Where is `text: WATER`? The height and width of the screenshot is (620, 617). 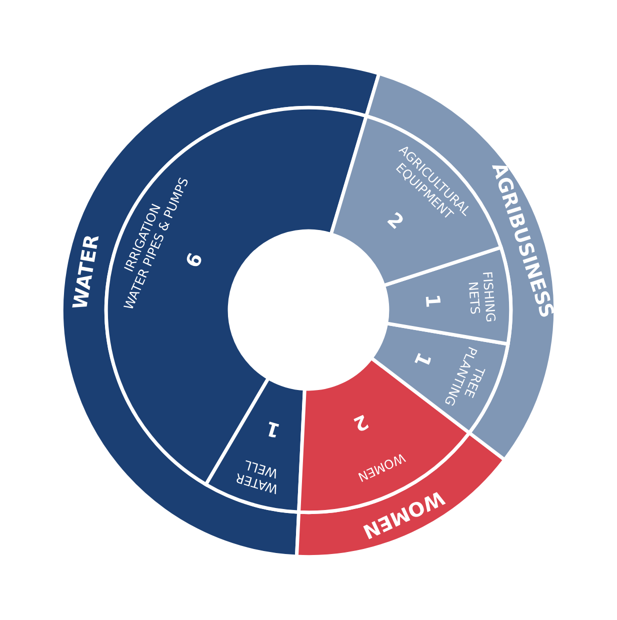
text: WATER is located at coordinates (85, 272).